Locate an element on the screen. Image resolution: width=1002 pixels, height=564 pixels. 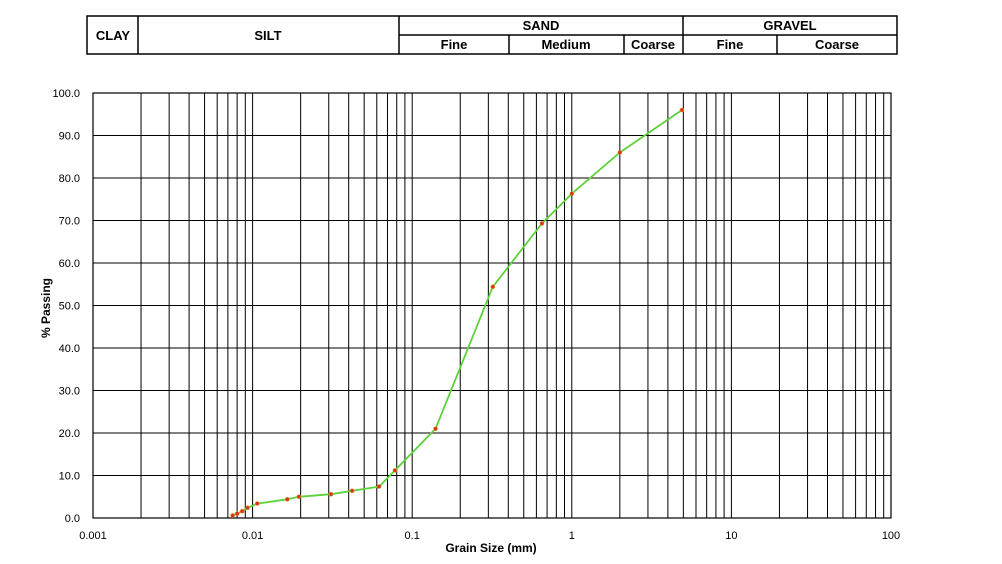
y-tick-label: 30.0 is located at coordinates (69, 392).